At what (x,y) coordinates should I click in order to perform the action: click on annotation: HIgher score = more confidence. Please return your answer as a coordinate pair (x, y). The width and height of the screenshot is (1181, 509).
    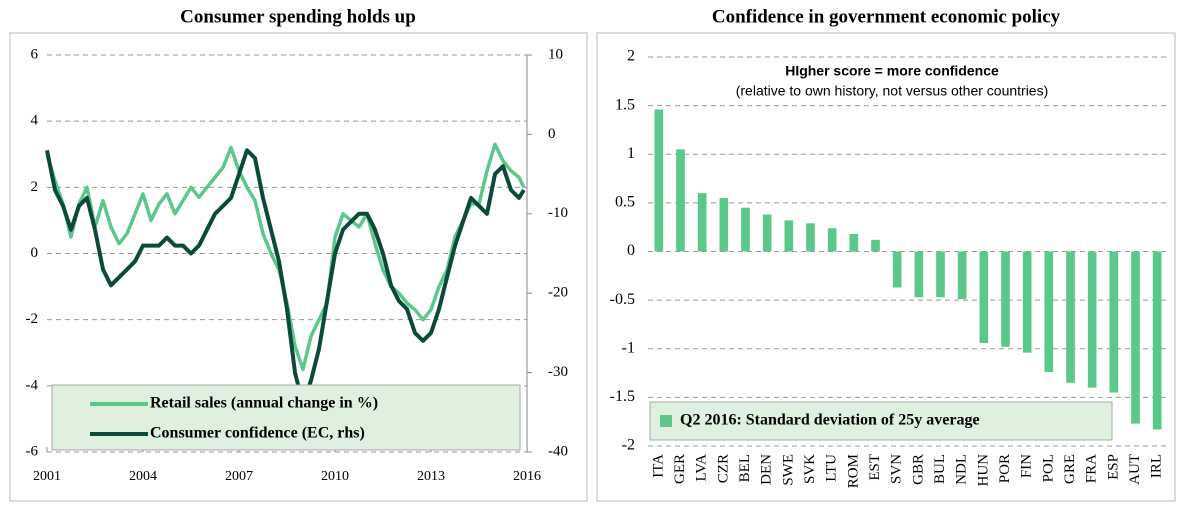
    Looking at the image, I should click on (892, 71).